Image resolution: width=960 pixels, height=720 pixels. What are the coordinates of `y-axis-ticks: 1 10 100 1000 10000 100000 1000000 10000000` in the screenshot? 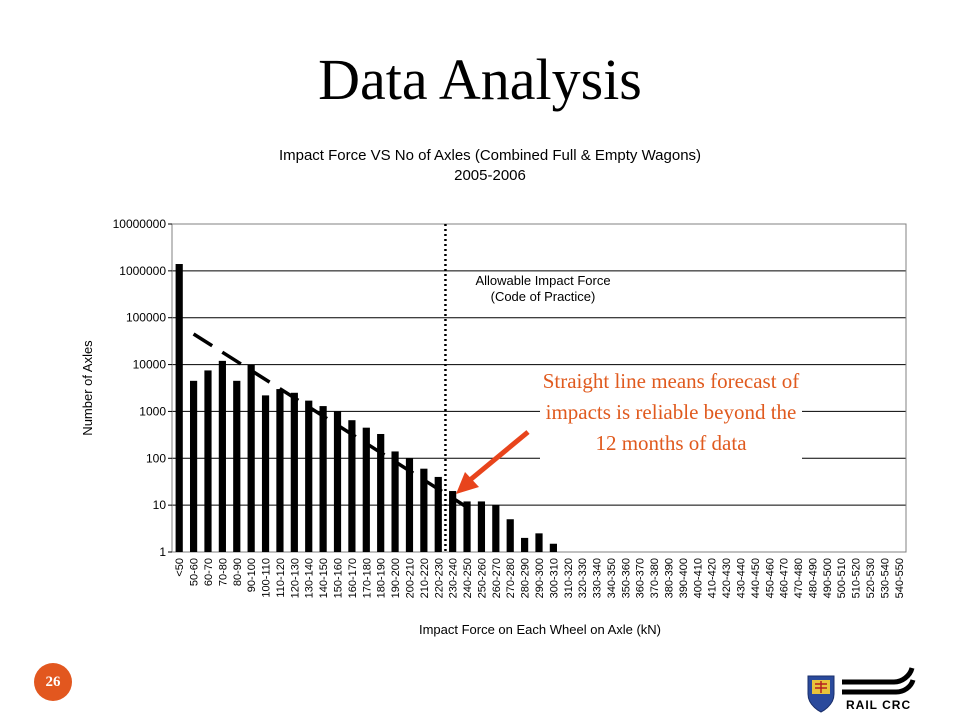 It's located at (142, 388).